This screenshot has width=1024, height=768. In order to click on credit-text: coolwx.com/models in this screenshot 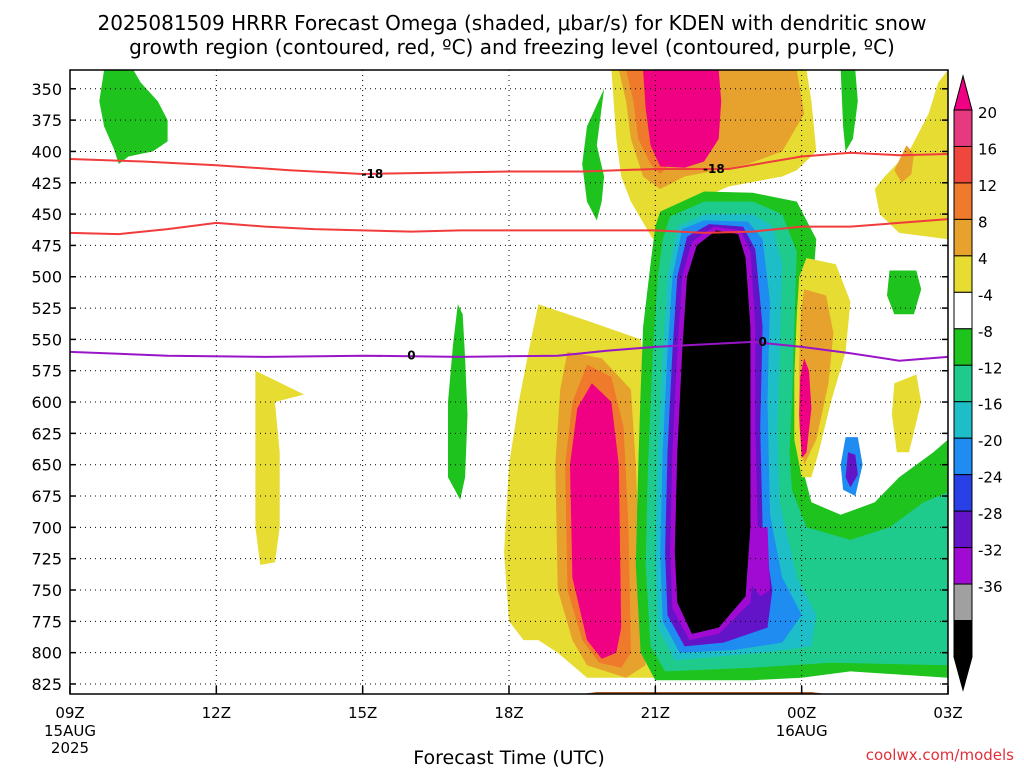, I will do `click(940, 755)`.